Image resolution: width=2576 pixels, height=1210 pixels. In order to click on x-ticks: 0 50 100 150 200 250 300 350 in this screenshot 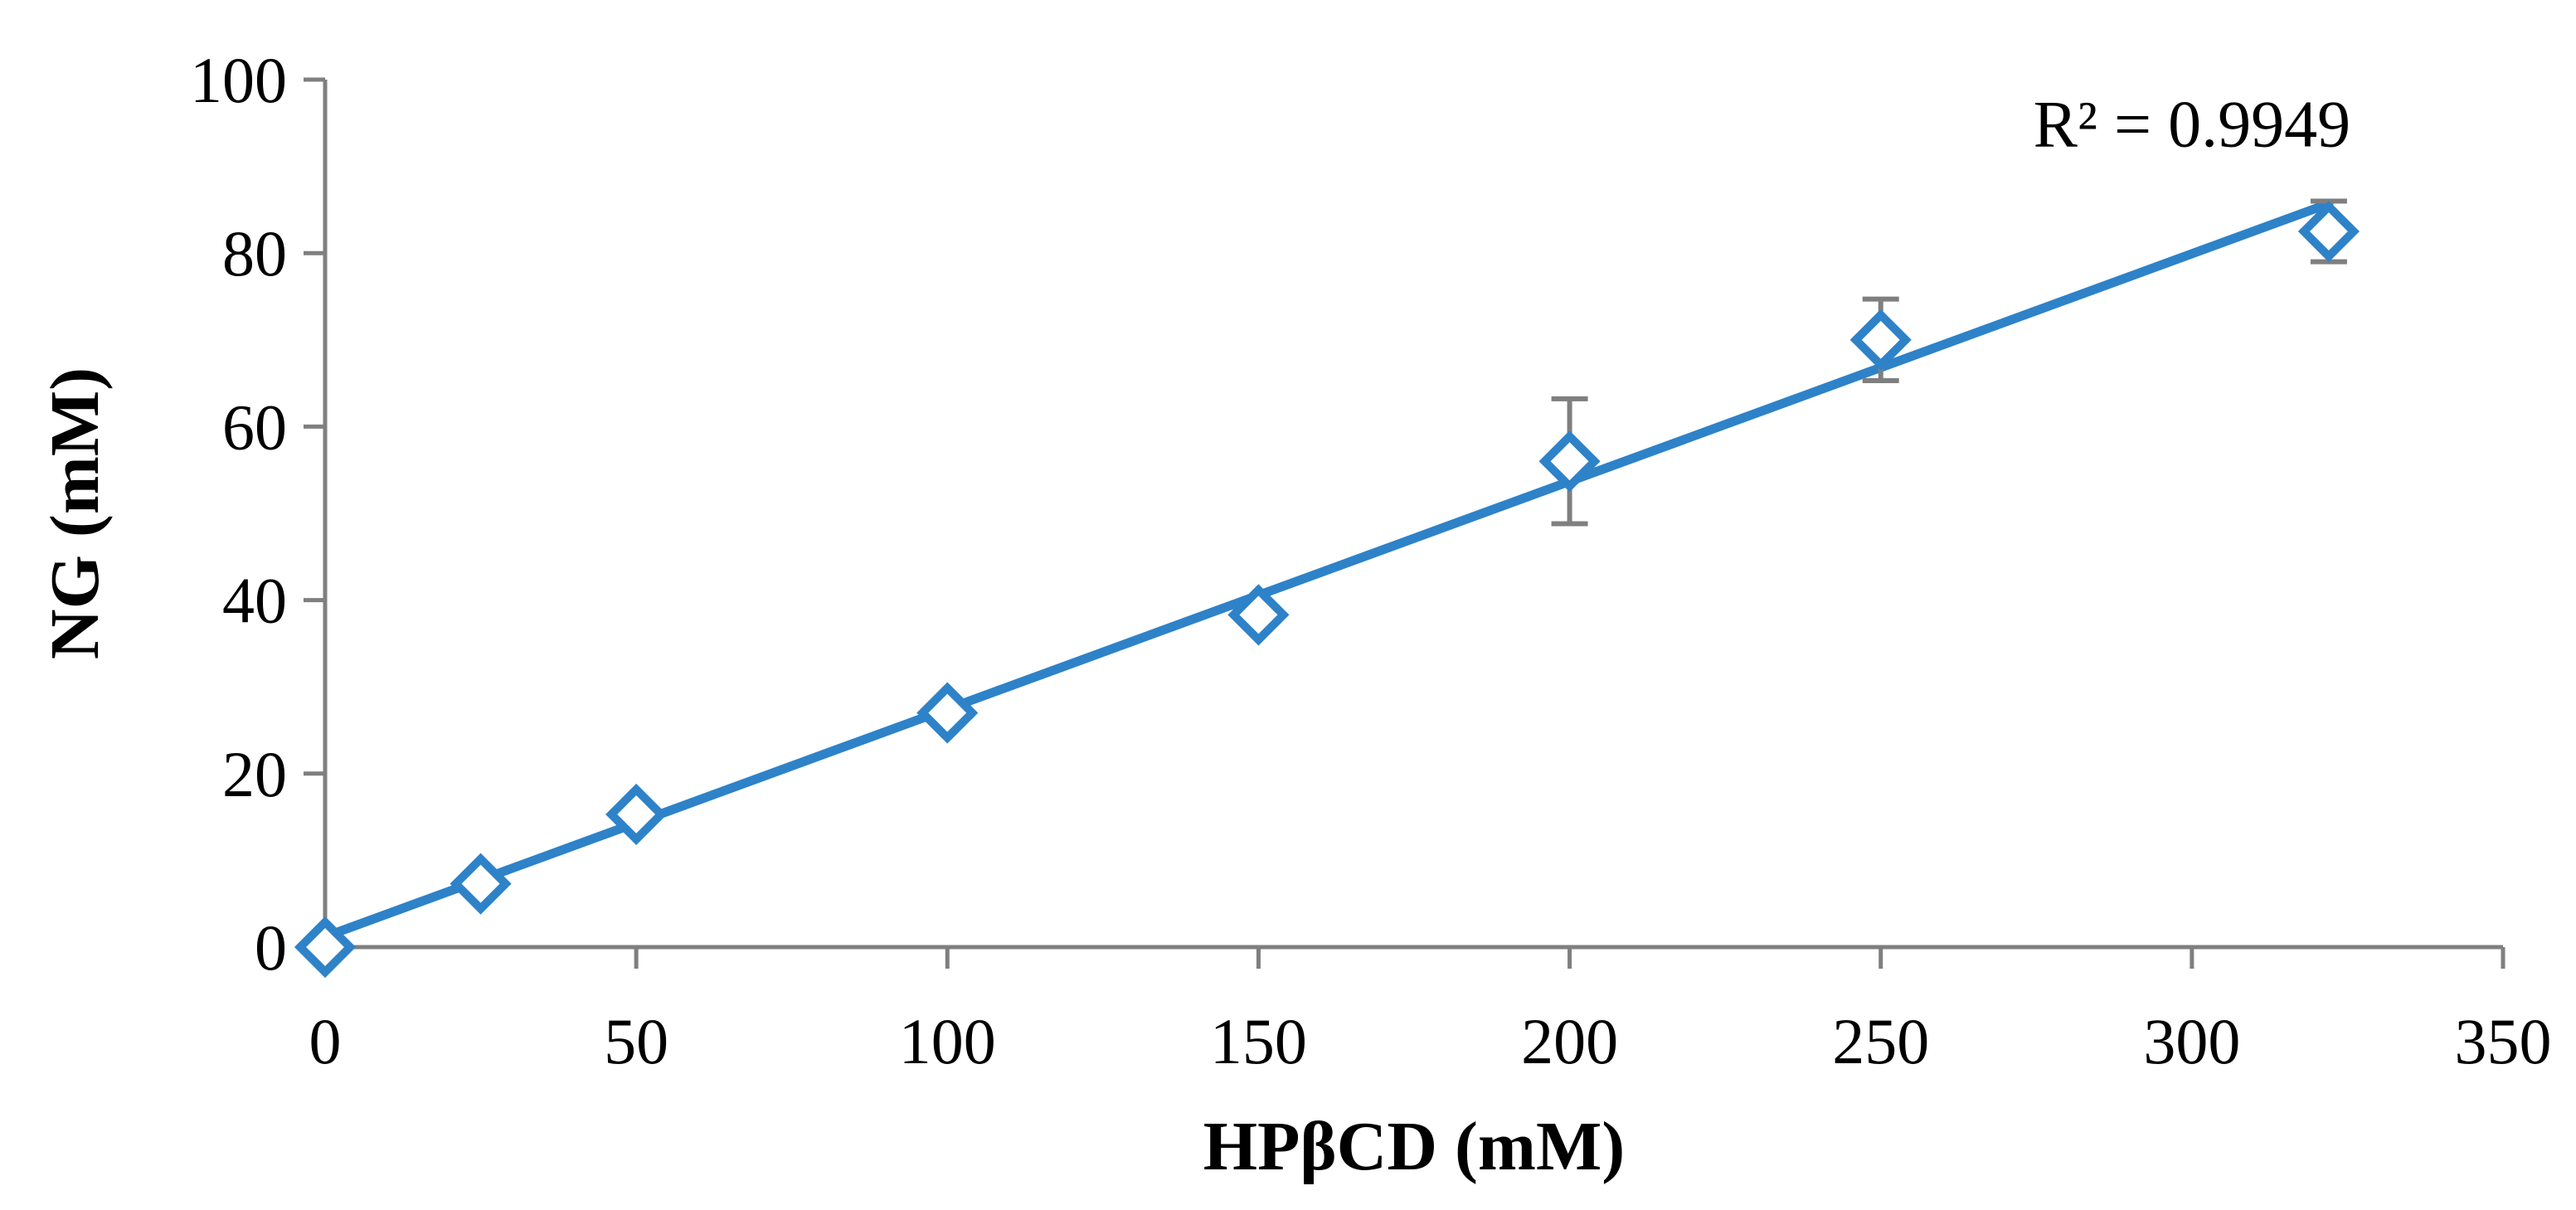, I will do `click(1430, 1012)`.